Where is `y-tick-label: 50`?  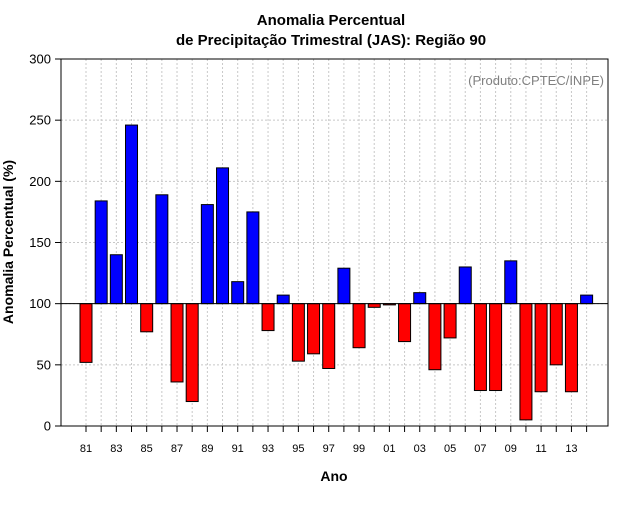 y-tick-label: 50 is located at coordinates (44, 364).